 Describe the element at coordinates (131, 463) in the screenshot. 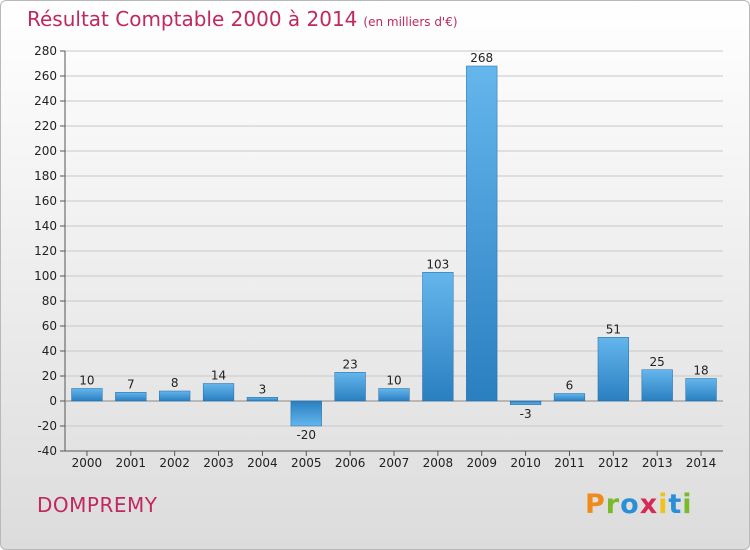

I see `x-tick-label-2001: 2001` at that location.